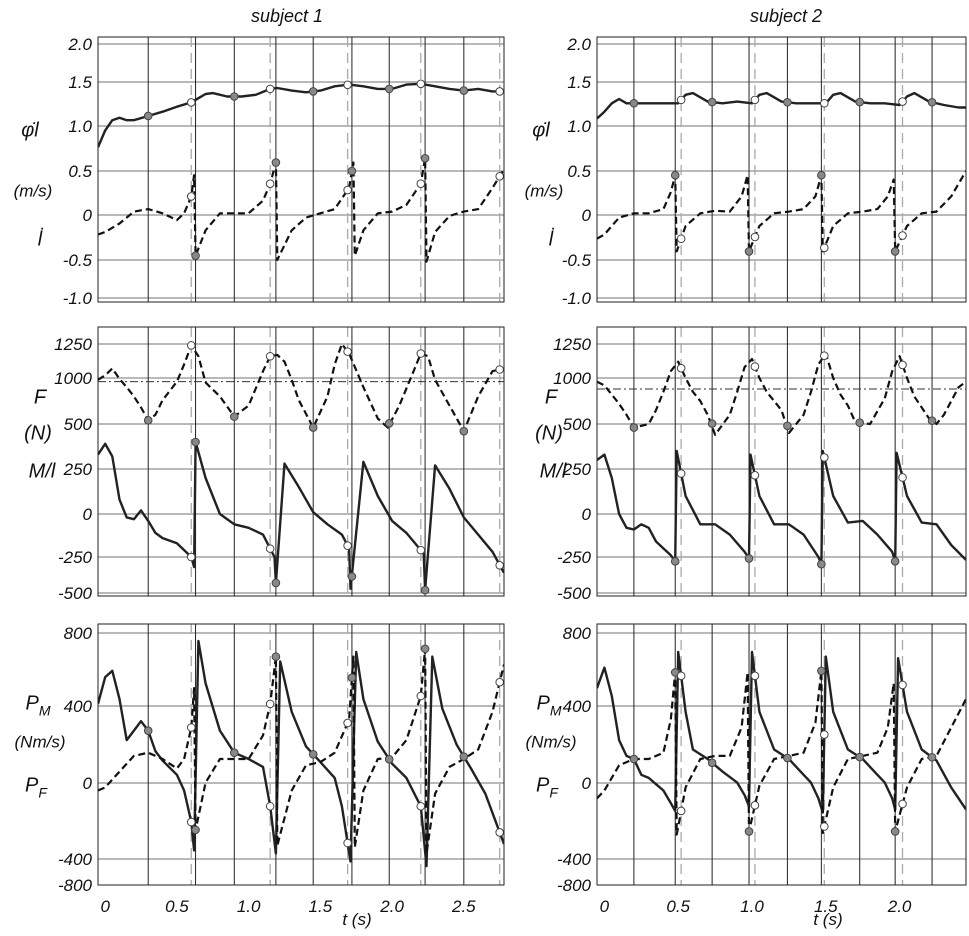 This screenshot has width=969, height=936. Describe the element at coordinates (547, 788) in the screenshot. I see `y-label-bottom: PF` at that location.